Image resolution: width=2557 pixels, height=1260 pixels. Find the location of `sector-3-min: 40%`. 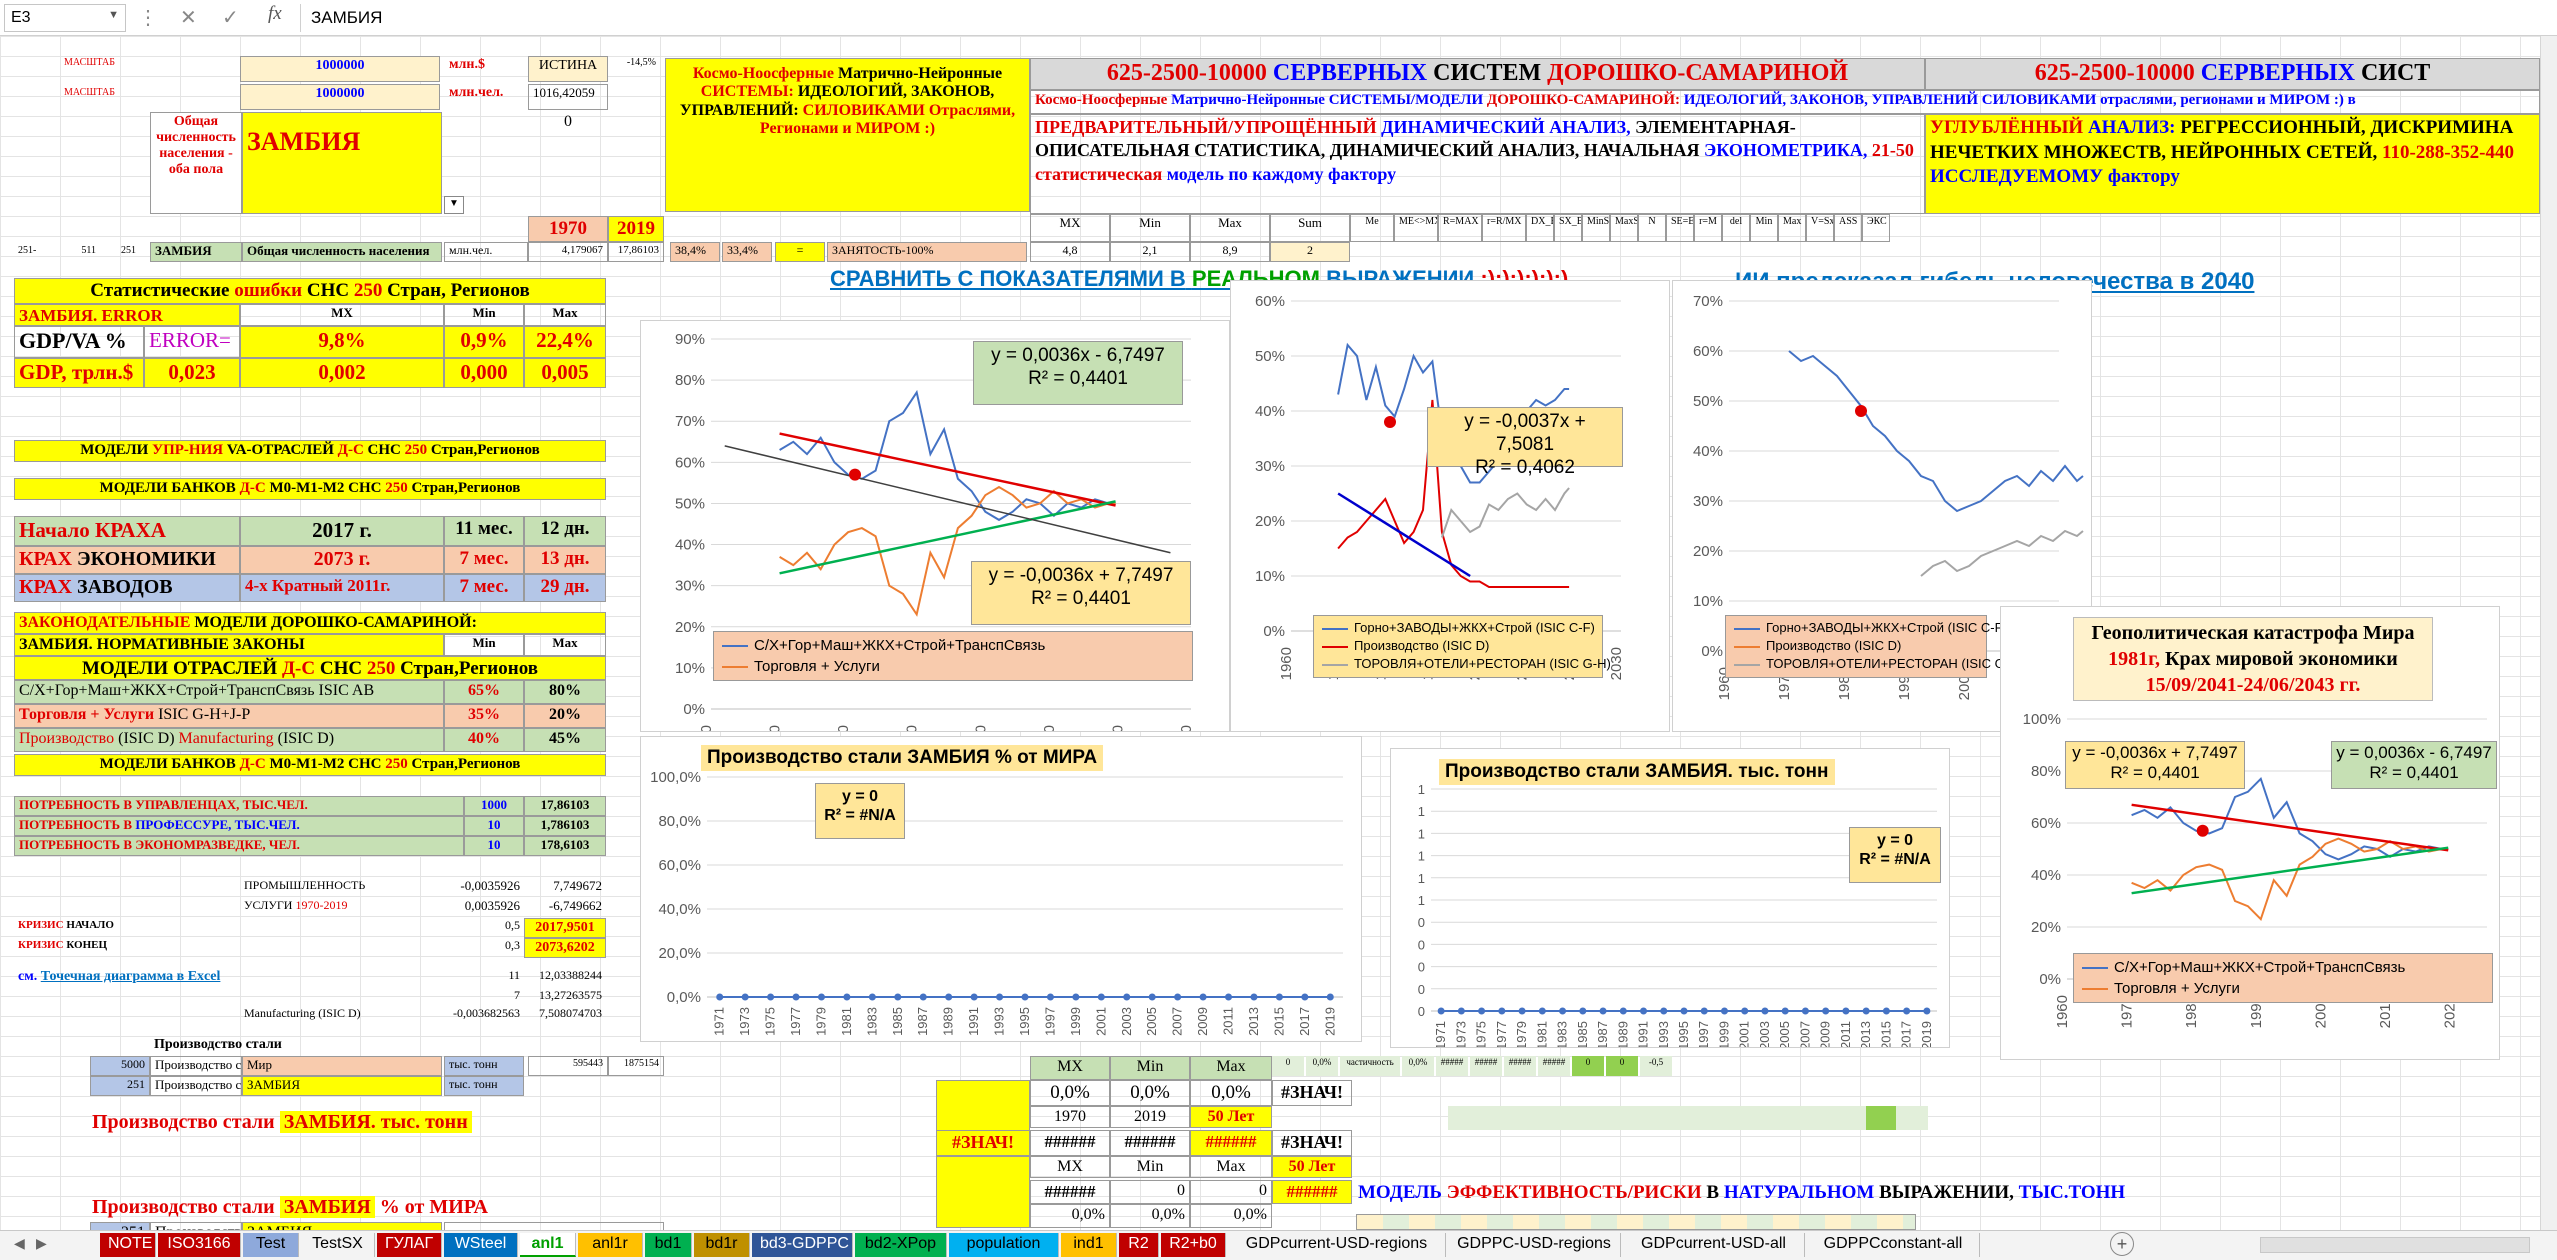

sector-3-min: 40% is located at coordinates (484, 740).